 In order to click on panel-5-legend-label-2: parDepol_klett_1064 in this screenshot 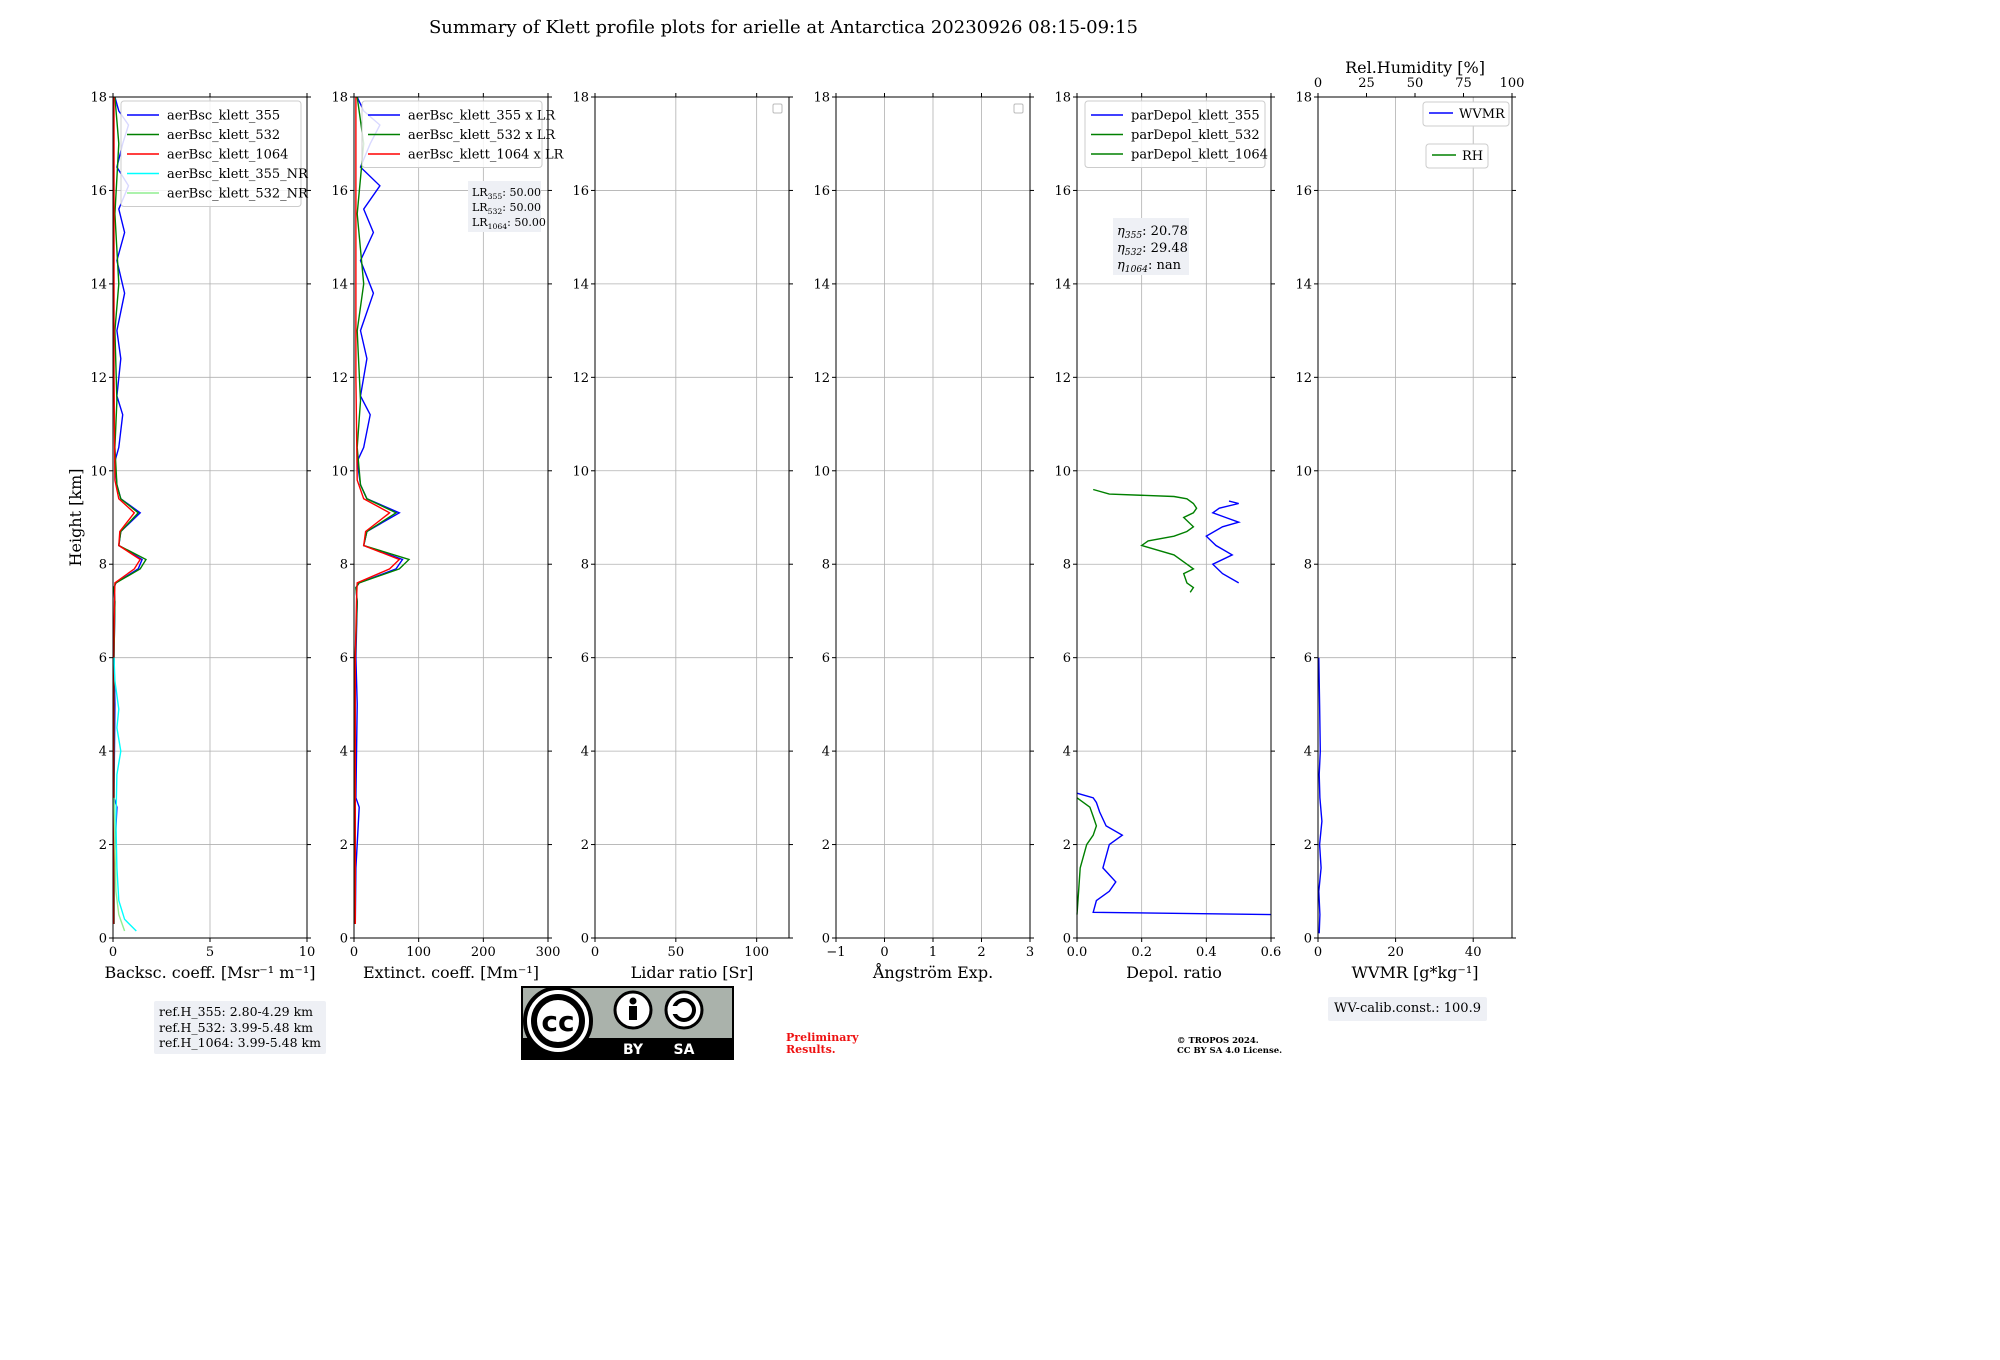, I will do `click(1199, 155)`.